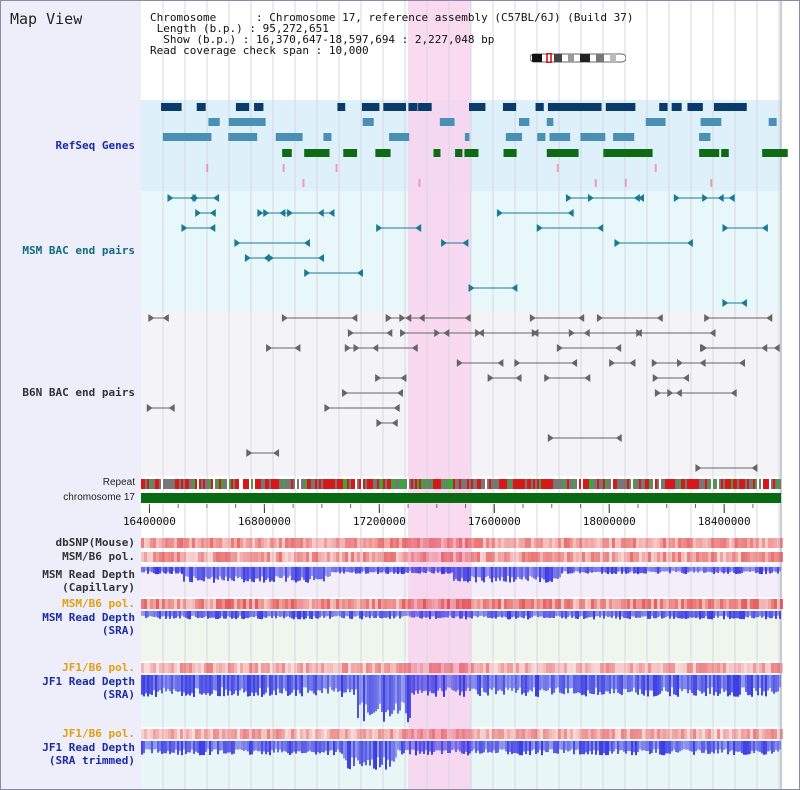 Image resolution: width=800 pixels, height=790 pixels. I want to click on track-label-chromosome: chromosome 17, so click(99, 497).